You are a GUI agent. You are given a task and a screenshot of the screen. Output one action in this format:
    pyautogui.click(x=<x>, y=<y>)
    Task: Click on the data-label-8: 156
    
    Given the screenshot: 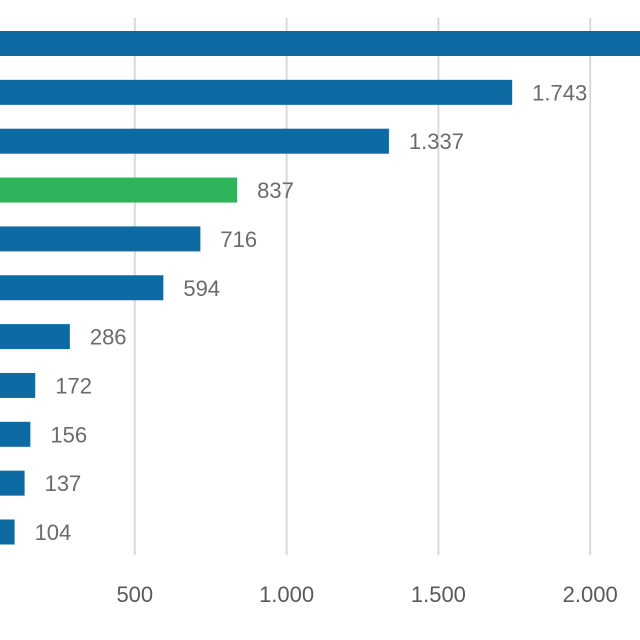 What is the action you would take?
    pyautogui.click(x=68, y=434)
    